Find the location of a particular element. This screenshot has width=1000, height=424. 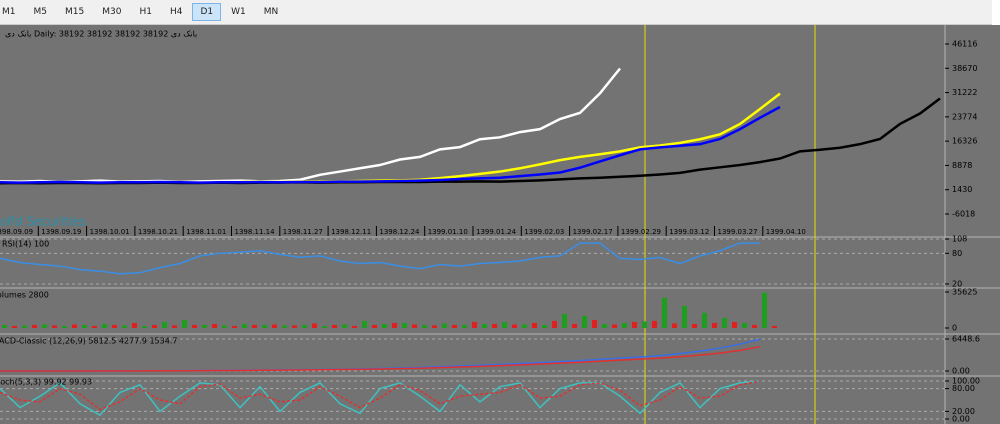

timeframe-button: H4 is located at coordinates (176, 12).